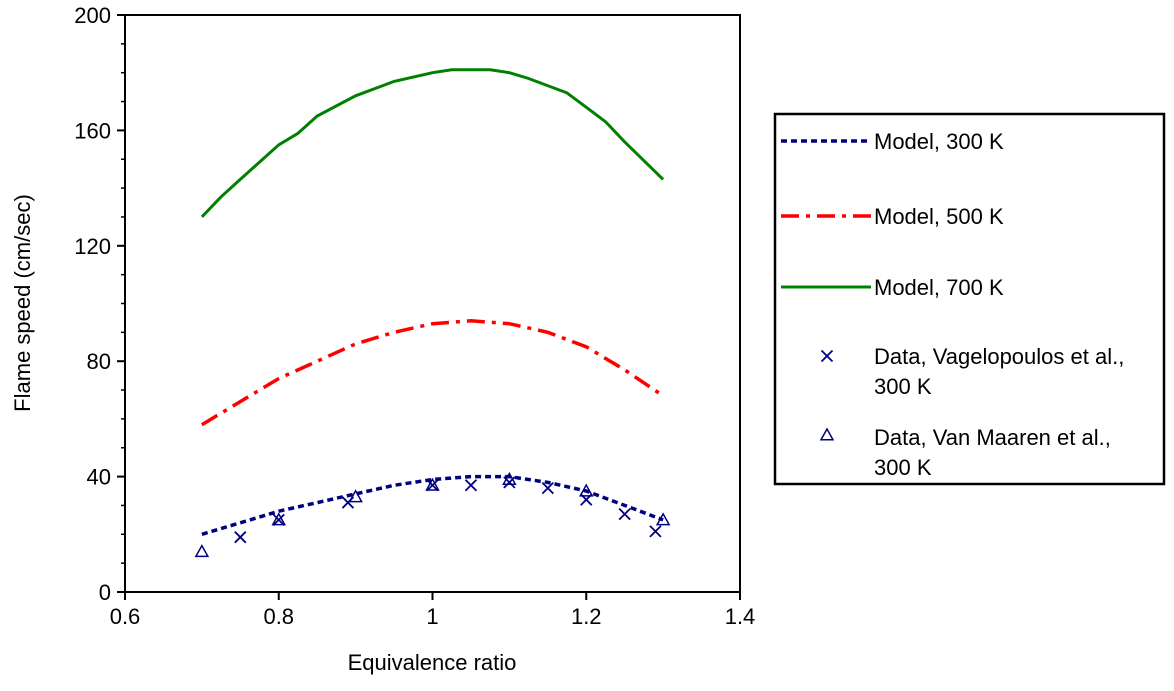  What do you see at coordinates (105, 592) in the screenshot?
I see `y-tick-label: 0` at bounding box center [105, 592].